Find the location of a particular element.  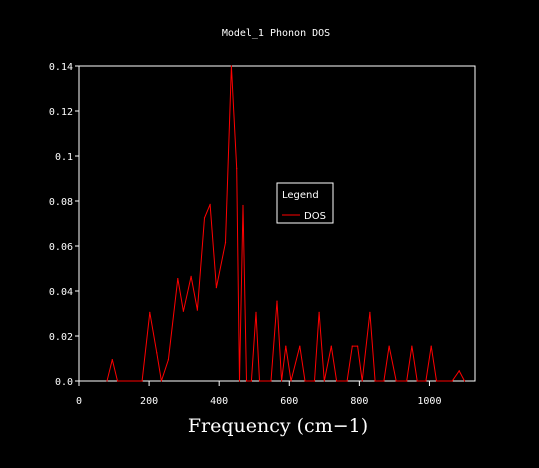

y-tick-label: 0.12 is located at coordinates (61, 112).